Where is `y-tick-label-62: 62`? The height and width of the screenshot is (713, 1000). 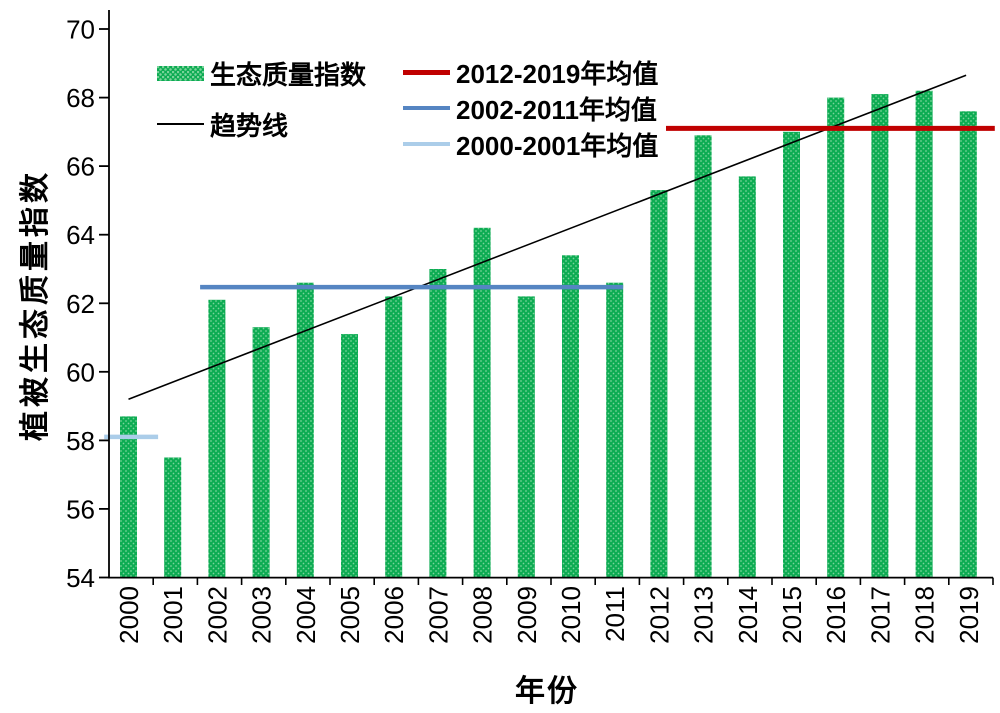 y-tick-label-62: 62 is located at coordinates (80, 304).